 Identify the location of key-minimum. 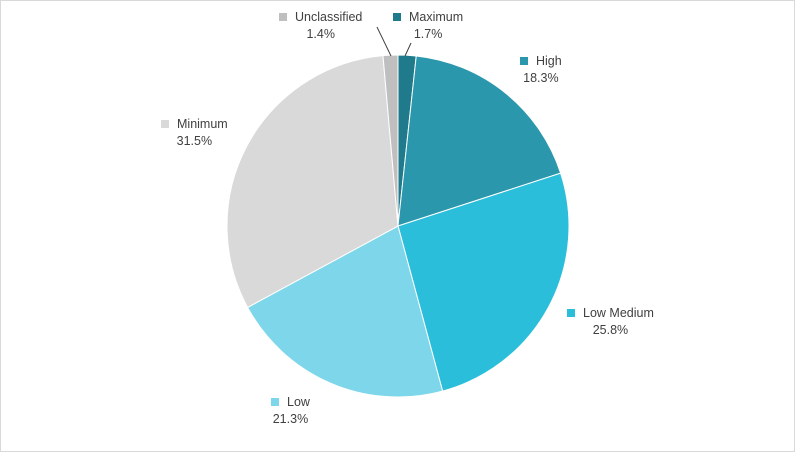
(165, 124).